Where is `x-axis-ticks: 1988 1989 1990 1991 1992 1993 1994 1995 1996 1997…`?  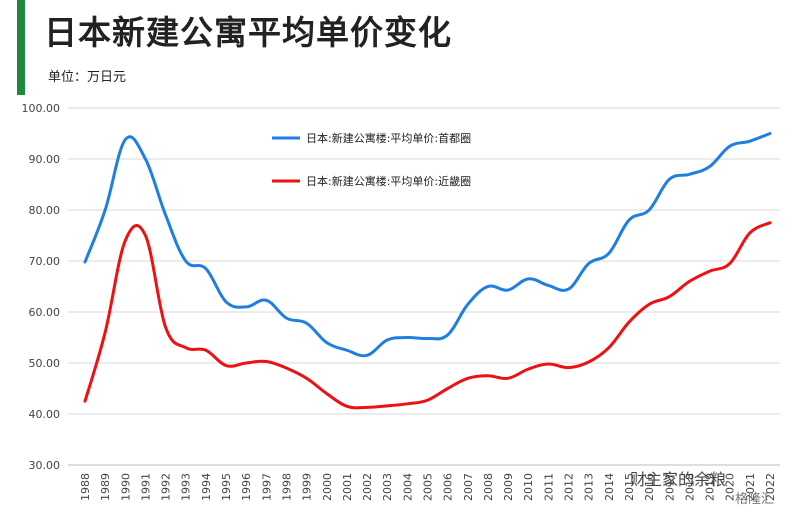 x-axis-ticks: 1988 1989 1990 1991 1992 1993 1994 1995 1996 1997… is located at coordinates (428, 487).